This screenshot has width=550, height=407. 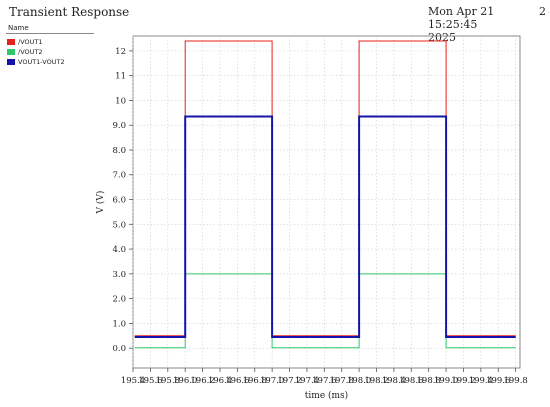 I want to click on legend-item-vout1: /VOUT1, so click(x=36, y=42).